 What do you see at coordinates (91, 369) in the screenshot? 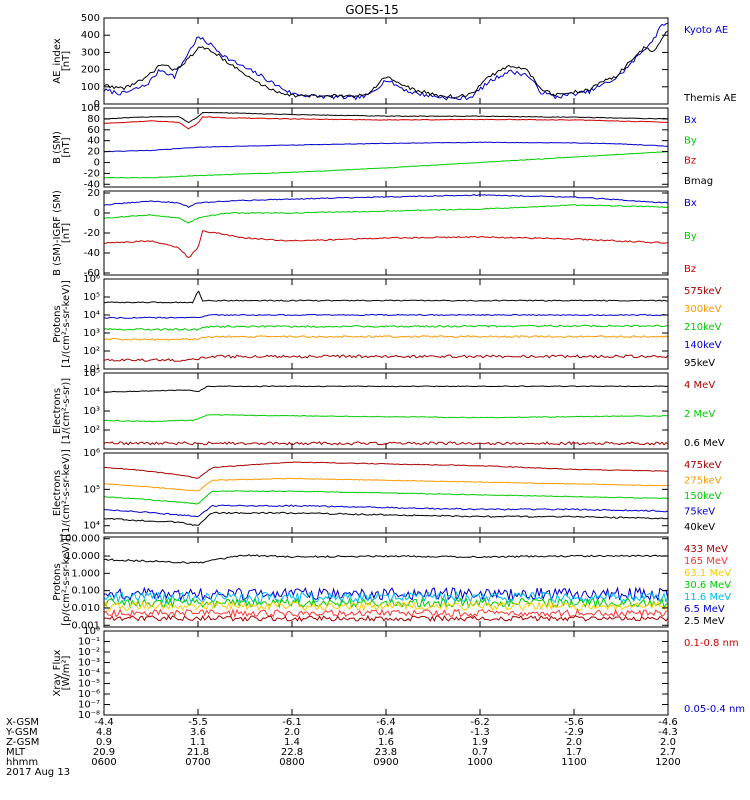
I see `y-tick-label: 10¹` at bounding box center [91, 369].